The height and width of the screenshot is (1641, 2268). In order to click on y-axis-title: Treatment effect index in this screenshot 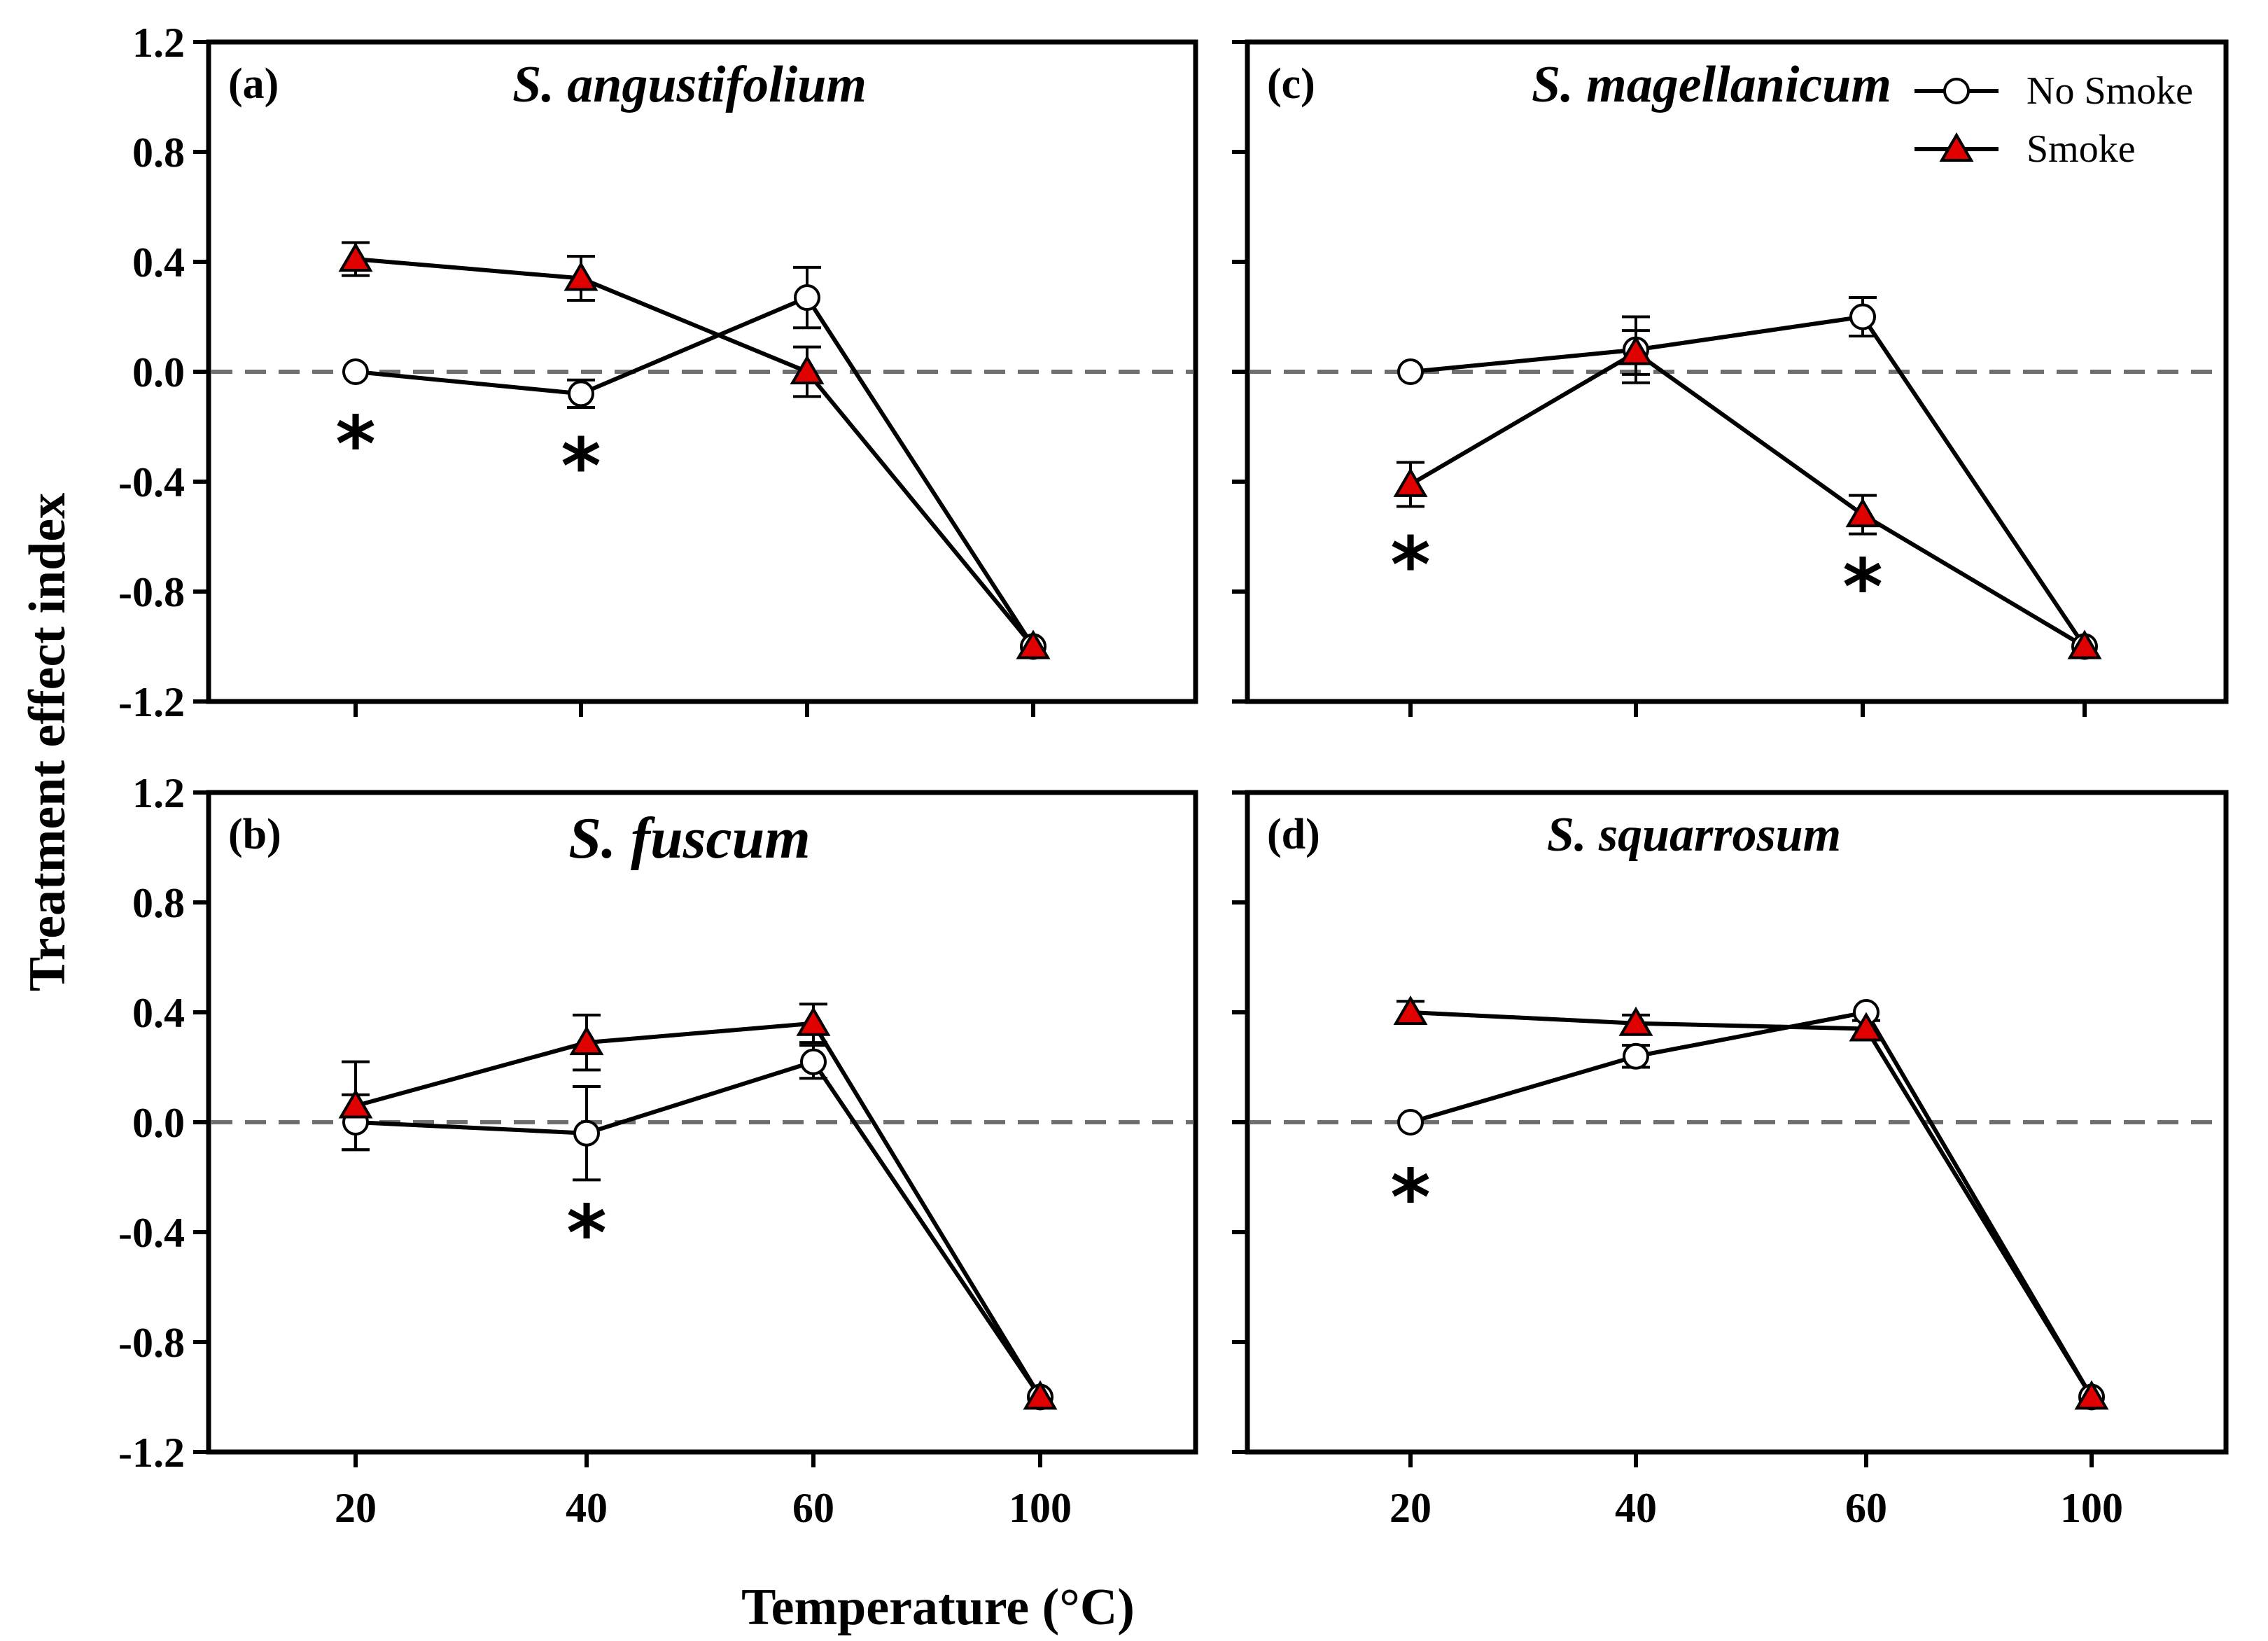, I will do `click(47, 742)`.